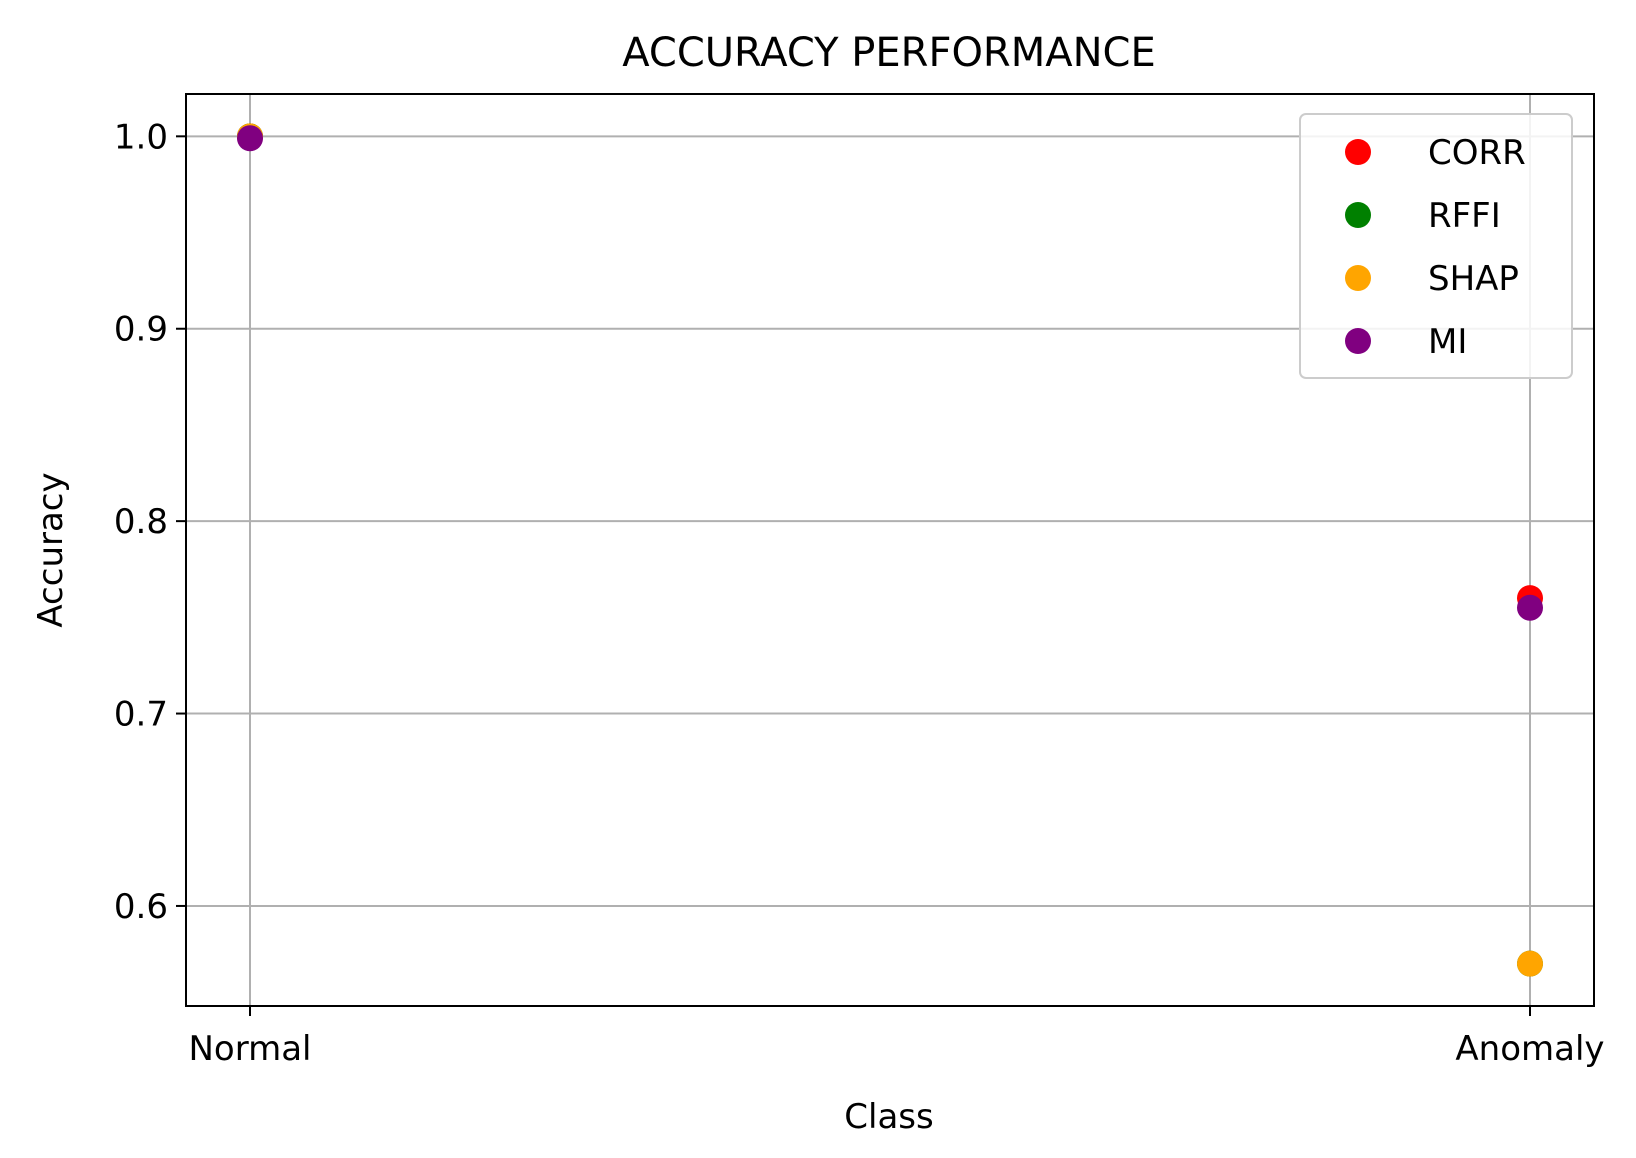 The height and width of the screenshot is (1158, 1636). I want to click on legend-box, so click(1436, 246).